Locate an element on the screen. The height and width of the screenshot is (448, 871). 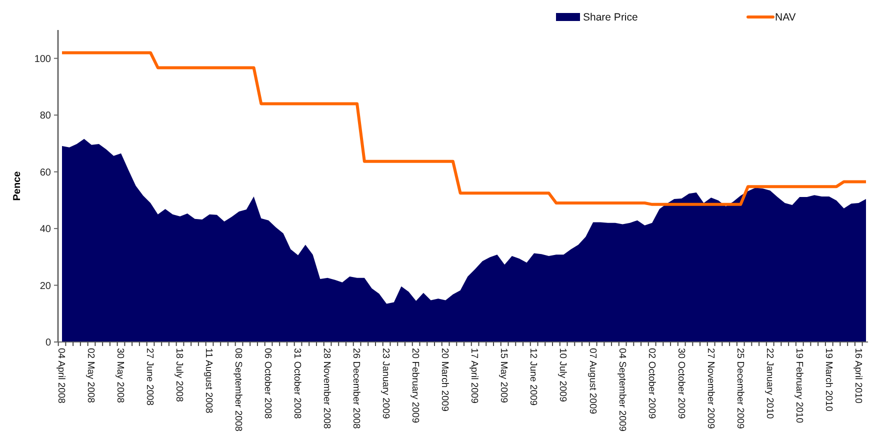
x-tick-label: 08 September 2008 is located at coordinates (238, 390).